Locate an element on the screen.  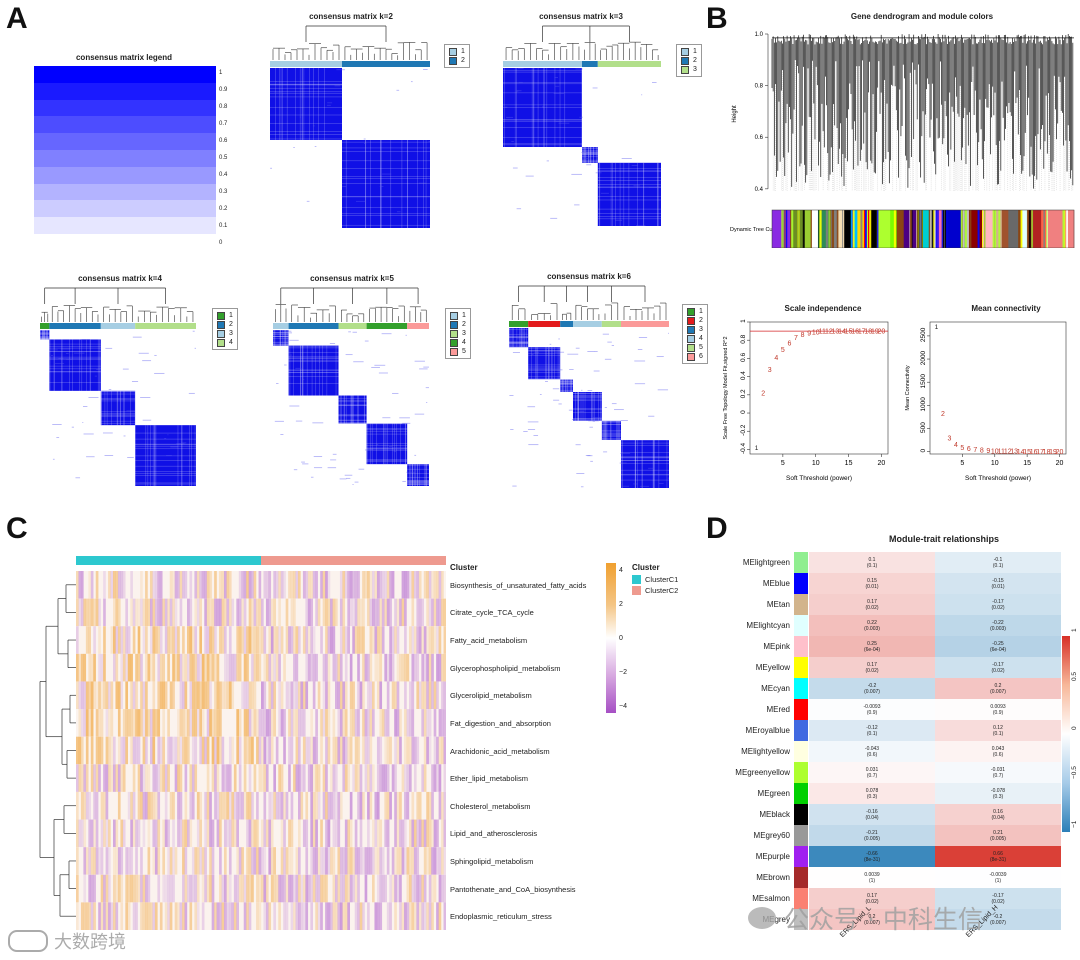
watermark-right: 公众号 · 中科生信 is located at coordinates (865, 918).